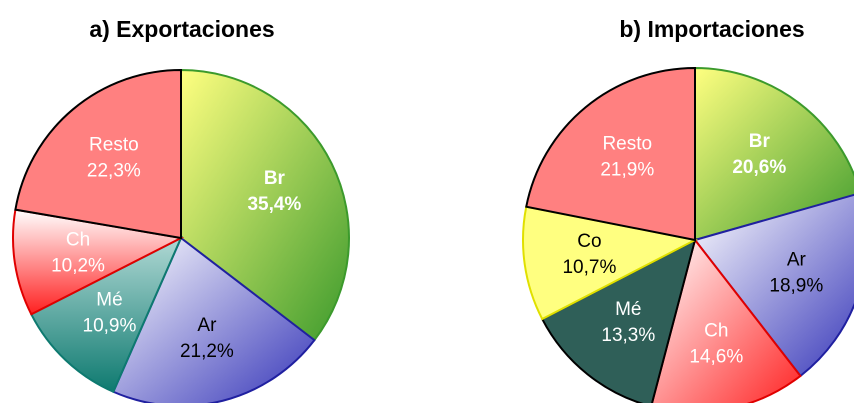 Image resolution: width=854 pixels, height=403 pixels. I want to click on chart-title: b) Importaciones, so click(711, 29).